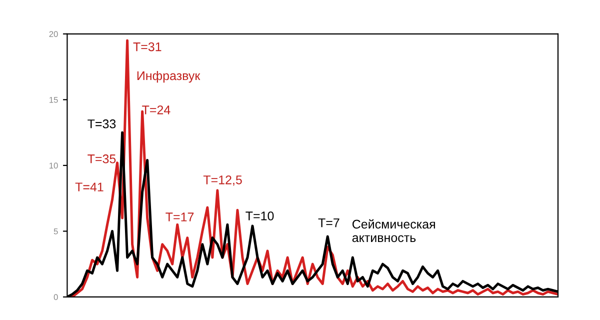 This screenshot has width=600, height=320. Describe the element at coordinates (156, 109) in the screenshot. I see `annotation: T=24` at that location.